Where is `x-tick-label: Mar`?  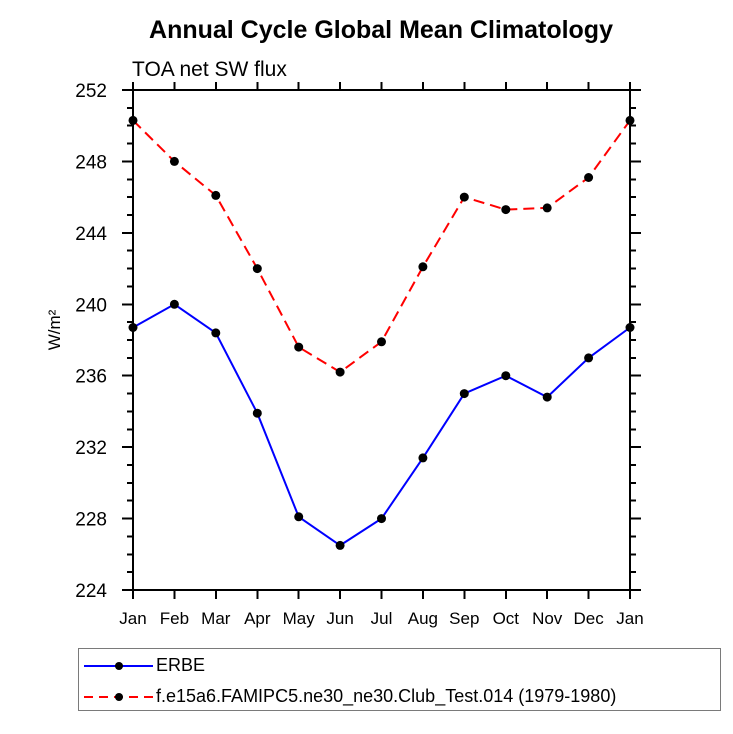 x-tick-label: Mar is located at coordinates (216, 618).